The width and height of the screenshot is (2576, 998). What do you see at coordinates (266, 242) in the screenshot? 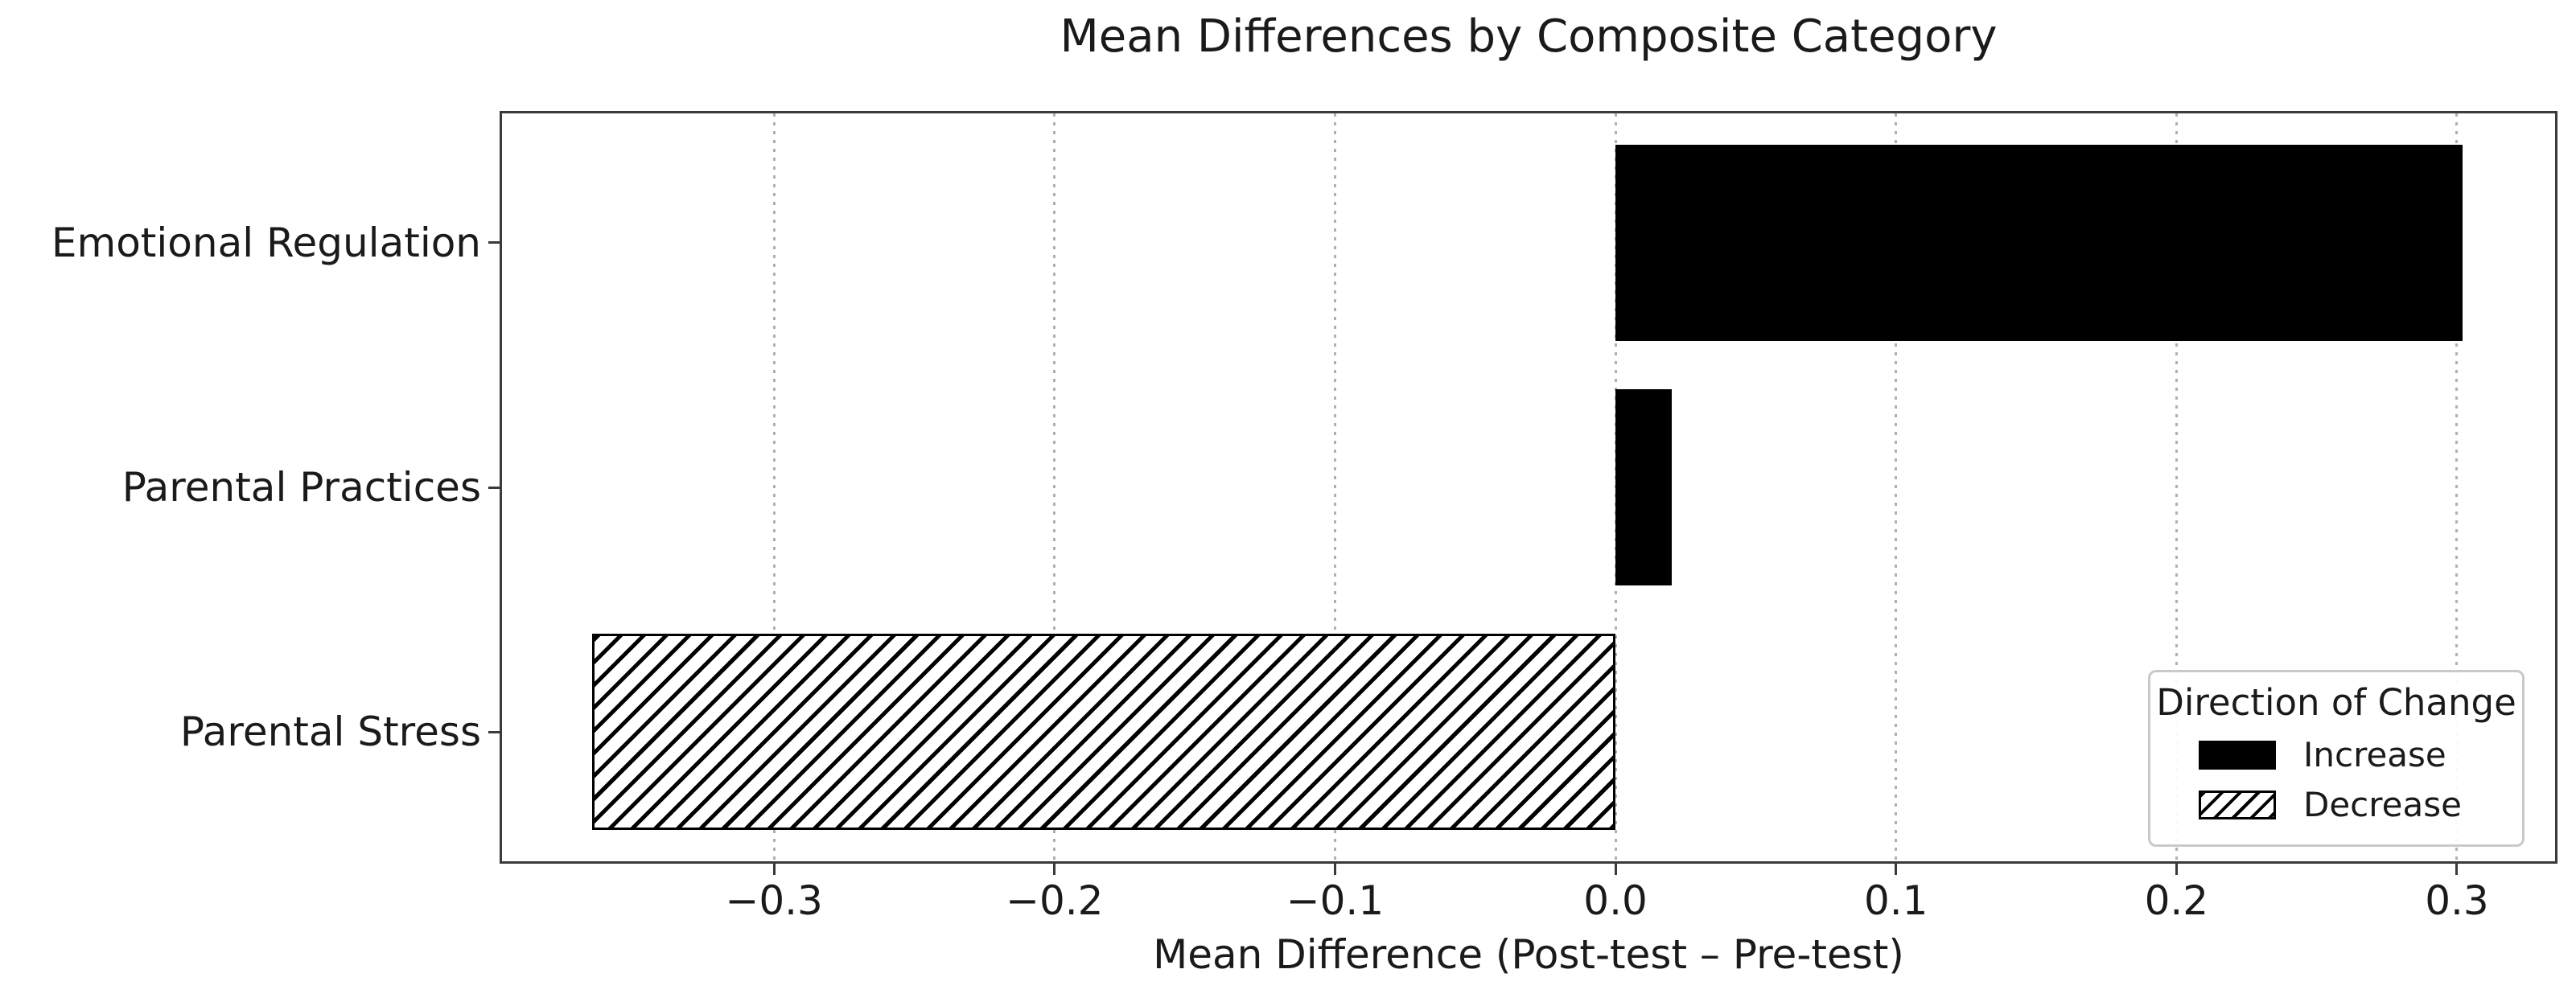
I see `y-axis-label-emotional-regulation: Emotional Regulation` at bounding box center [266, 242].